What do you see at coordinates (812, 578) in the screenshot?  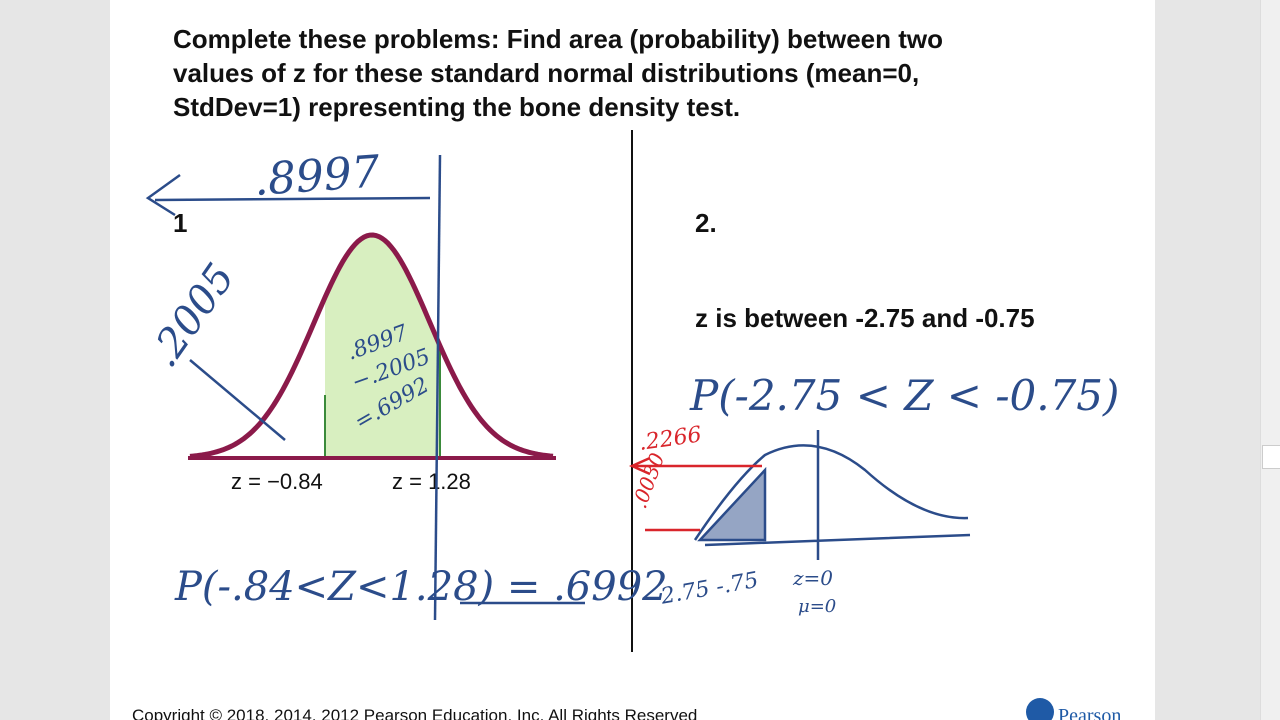 I see `handwriting: z=0` at bounding box center [812, 578].